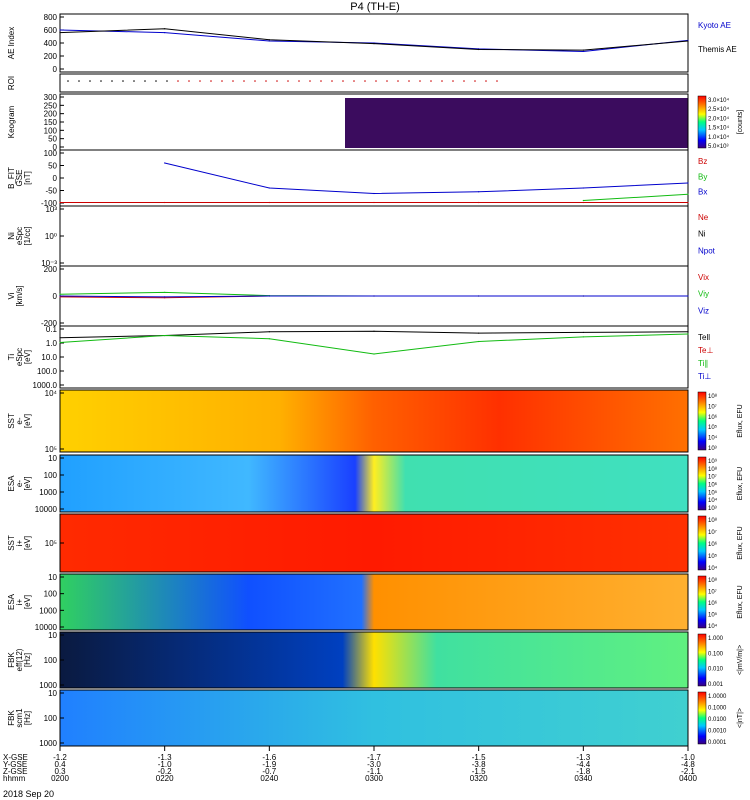 This screenshot has width=750, height=800. What do you see at coordinates (716, 685) in the screenshot?
I see `fbk_e-colorbar-label: 0.001` at bounding box center [716, 685].